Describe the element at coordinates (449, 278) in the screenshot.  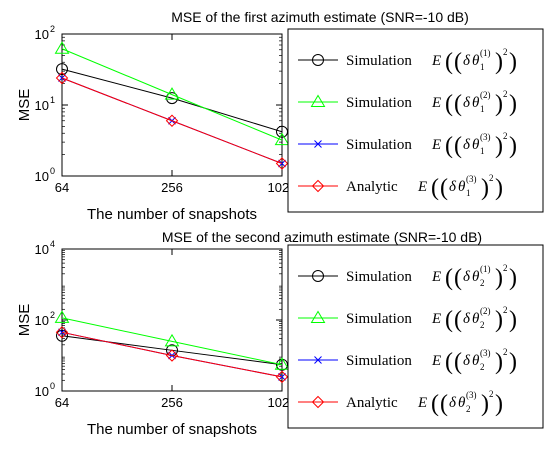
I see `legend-paren-open-1: (` at that location.